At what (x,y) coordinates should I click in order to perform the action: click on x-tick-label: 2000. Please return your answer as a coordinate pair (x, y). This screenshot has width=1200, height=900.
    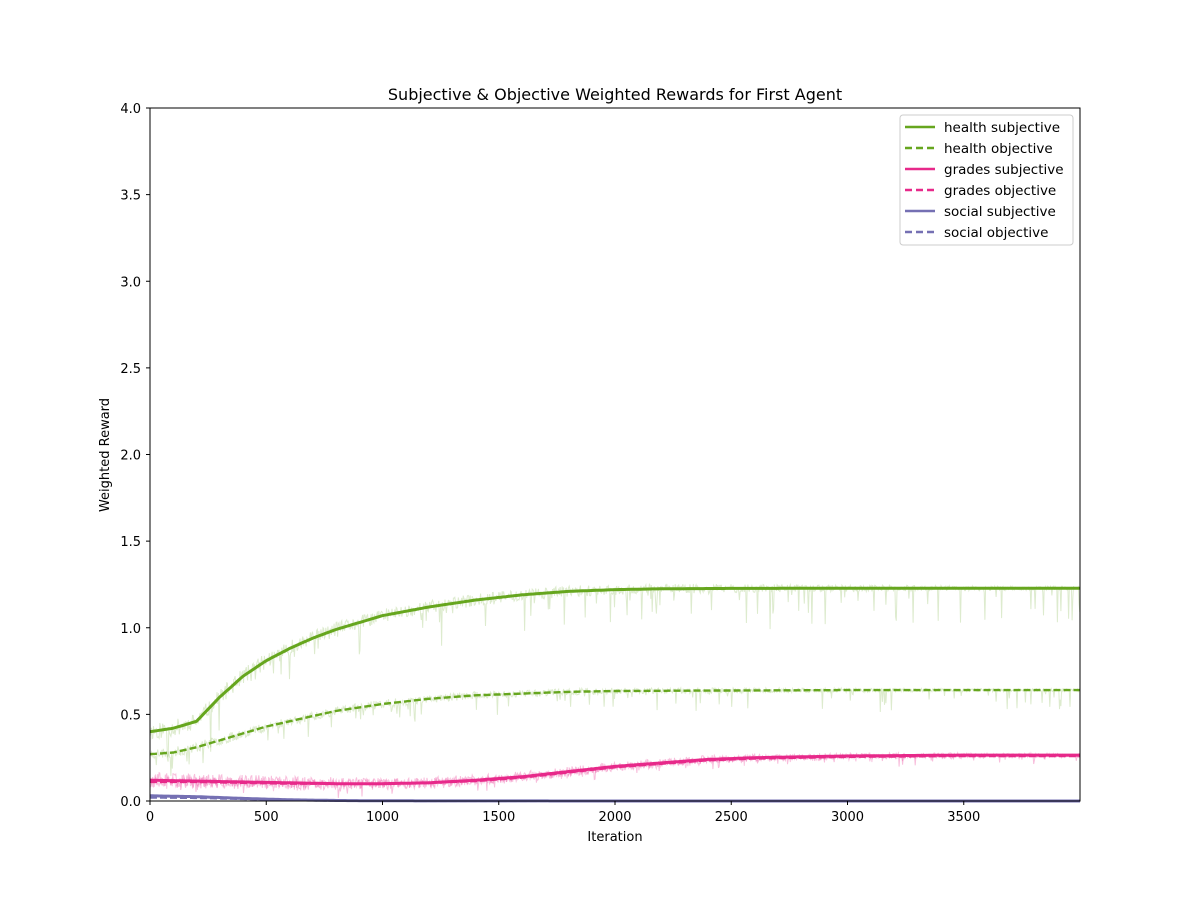
    Looking at the image, I should click on (614, 817).